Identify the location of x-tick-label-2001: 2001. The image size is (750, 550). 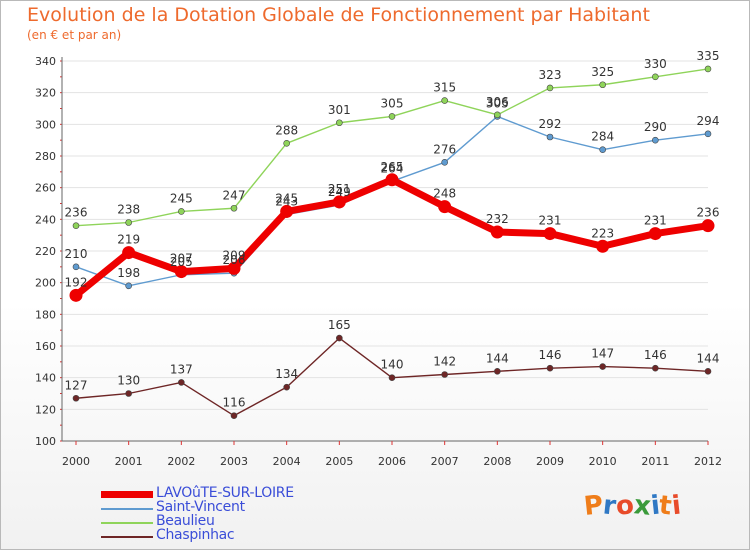
(129, 461).